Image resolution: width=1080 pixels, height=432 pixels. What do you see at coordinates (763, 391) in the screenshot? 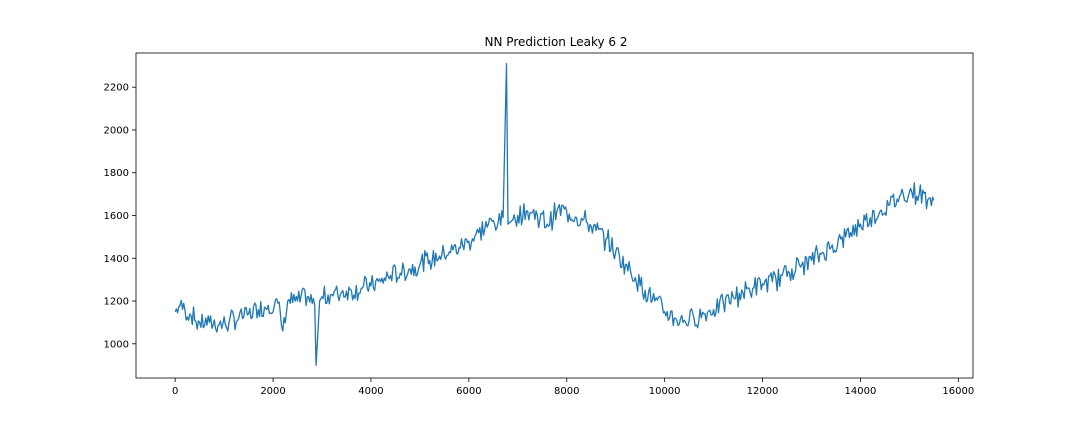
I see `x-tick-label: 12000` at bounding box center [763, 391].